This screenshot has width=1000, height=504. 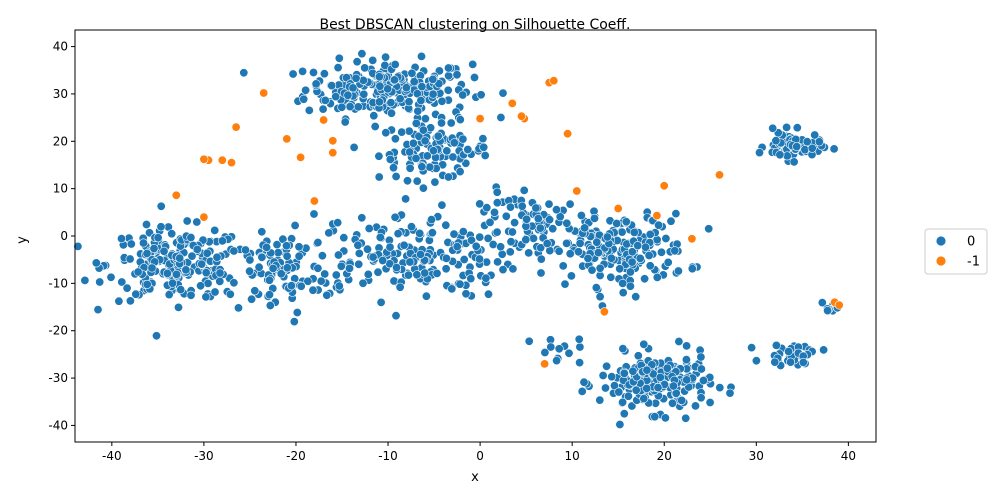 I want to click on y-axis-label: y, so click(x=22, y=240).